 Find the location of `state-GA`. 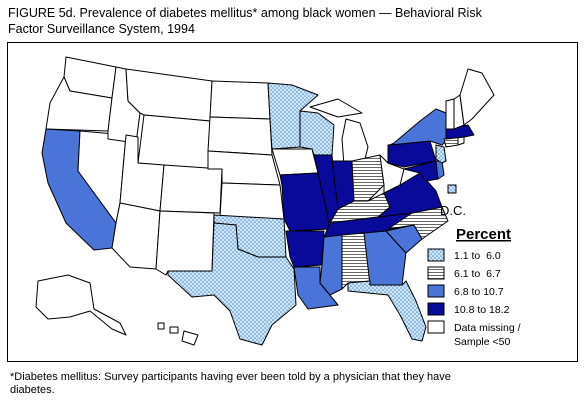

state-GA is located at coordinates (385, 258).